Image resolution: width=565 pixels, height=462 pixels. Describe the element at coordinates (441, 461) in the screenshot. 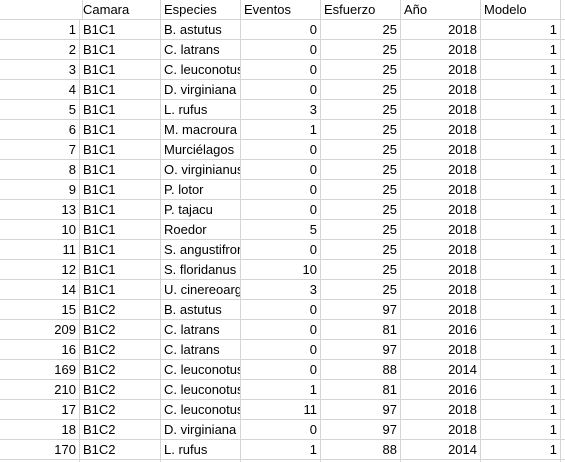

I see `cell-anio` at that location.